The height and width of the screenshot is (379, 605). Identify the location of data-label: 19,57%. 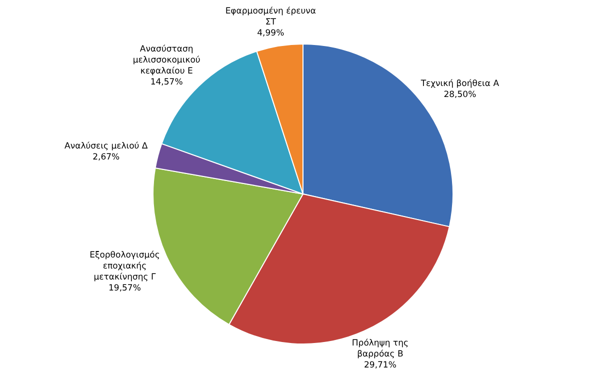
(124, 288).